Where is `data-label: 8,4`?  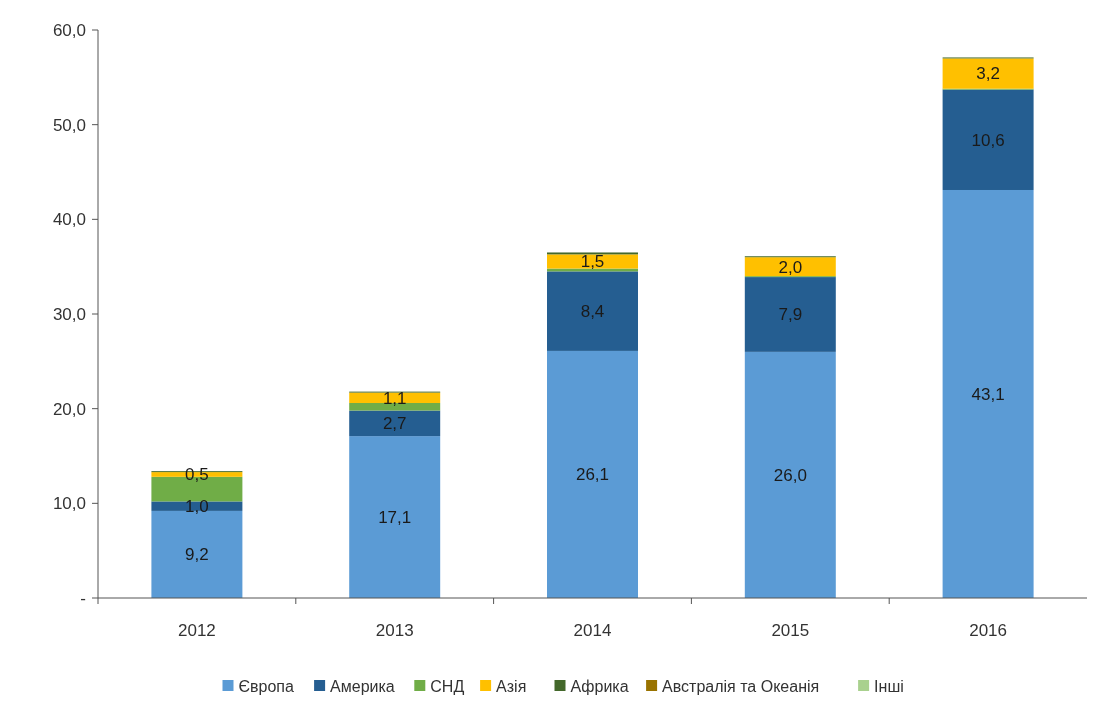 data-label: 8,4 is located at coordinates (592, 312).